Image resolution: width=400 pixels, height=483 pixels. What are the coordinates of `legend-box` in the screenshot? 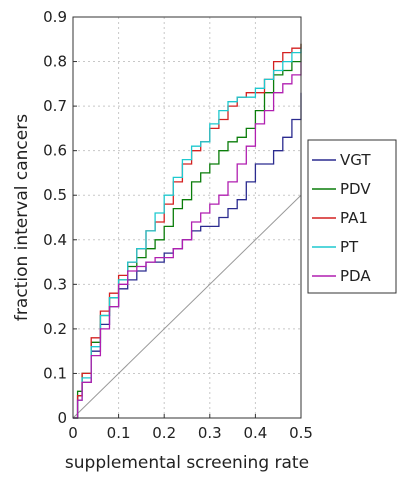 It's located at (352, 216).